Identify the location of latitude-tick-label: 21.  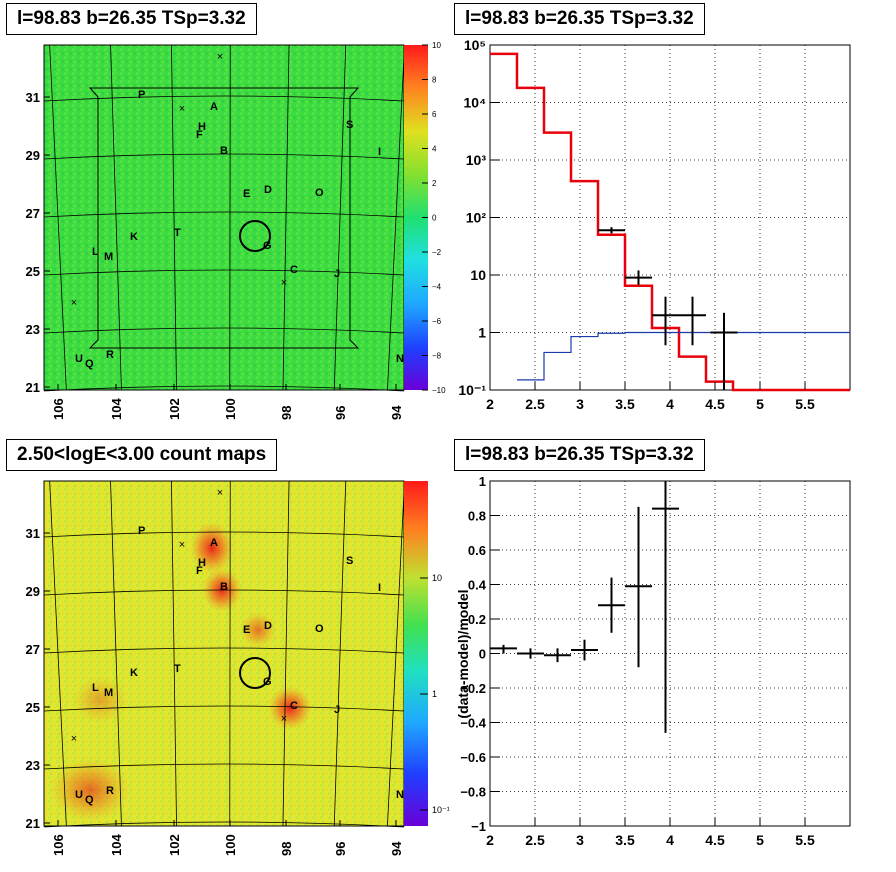
(33, 823).